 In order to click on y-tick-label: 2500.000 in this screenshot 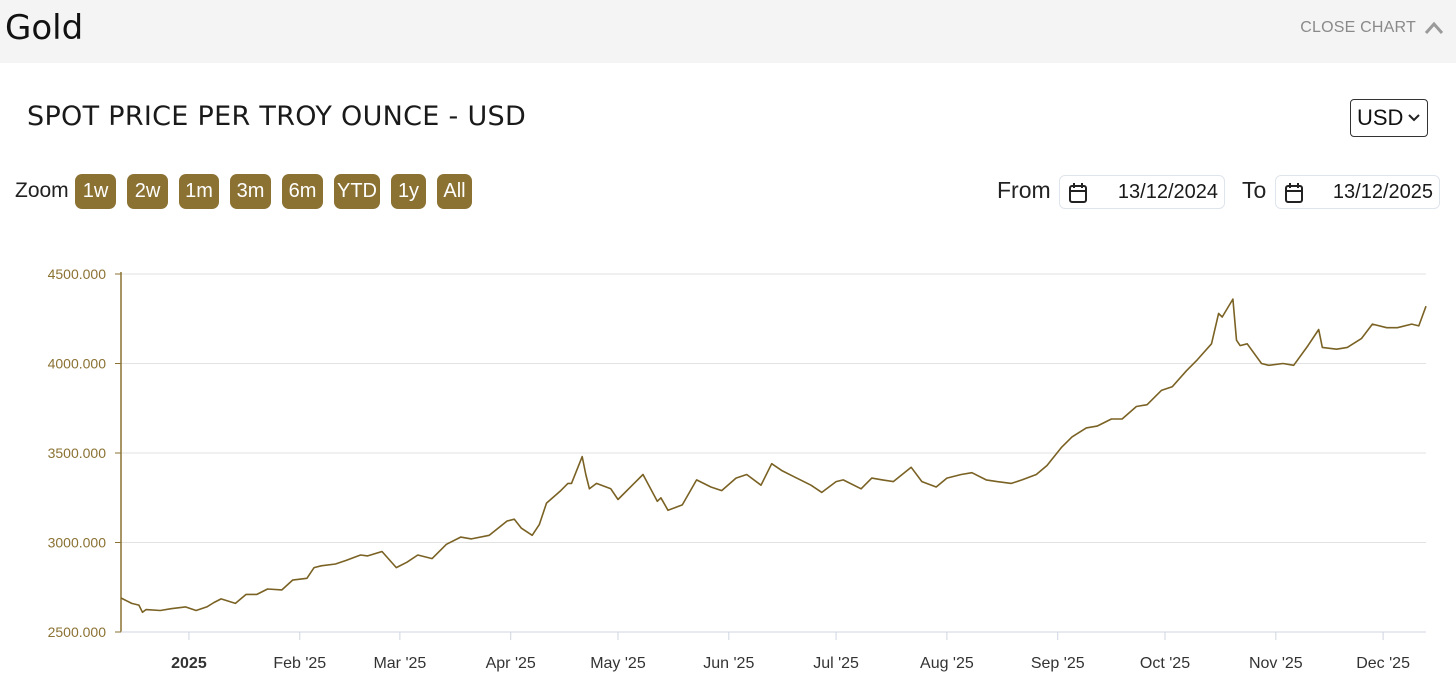, I will do `click(77, 632)`.